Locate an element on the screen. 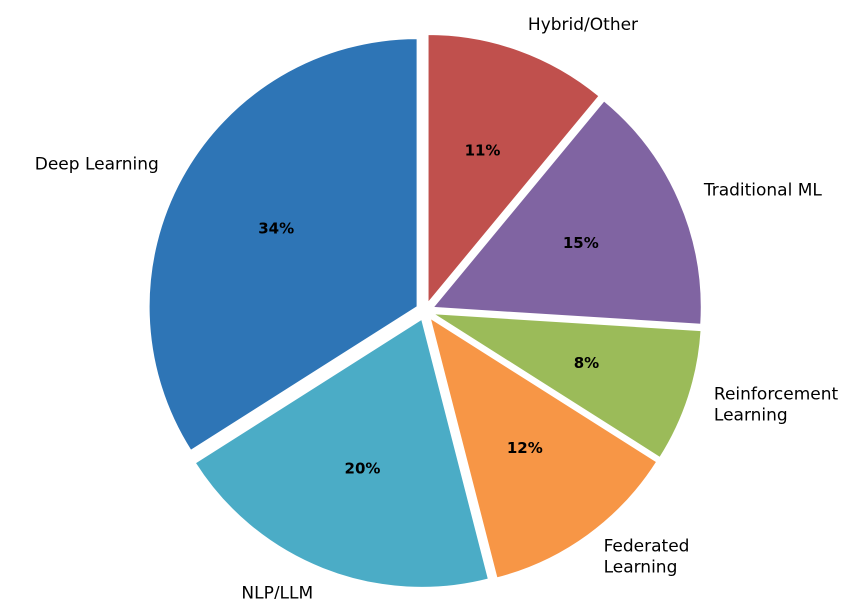 The width and height of the screenshot is (865, 599). slice-label: Deep Learning is located at coordinates (97, 165).